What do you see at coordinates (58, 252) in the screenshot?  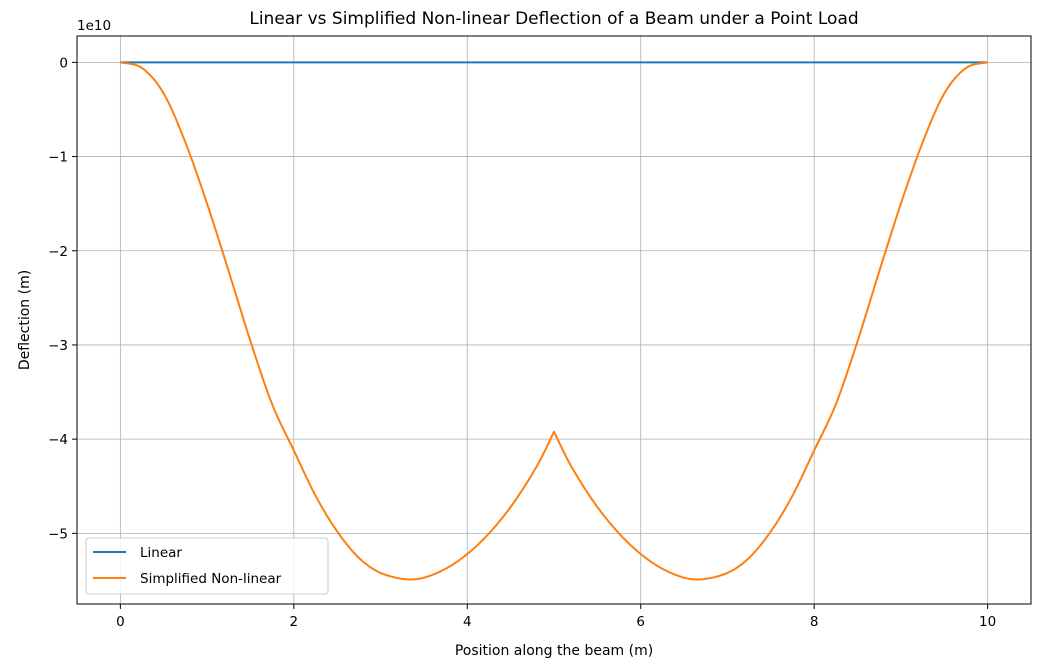 I see `y-tick-label: −2` at bounding box center [58, 252].